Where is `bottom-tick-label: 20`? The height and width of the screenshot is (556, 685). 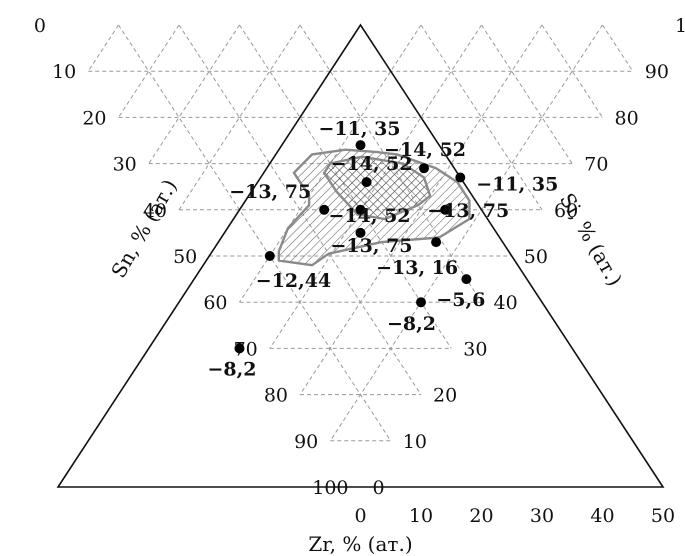 bottom-tick-label: 20 is located at coordinates (481, 516).